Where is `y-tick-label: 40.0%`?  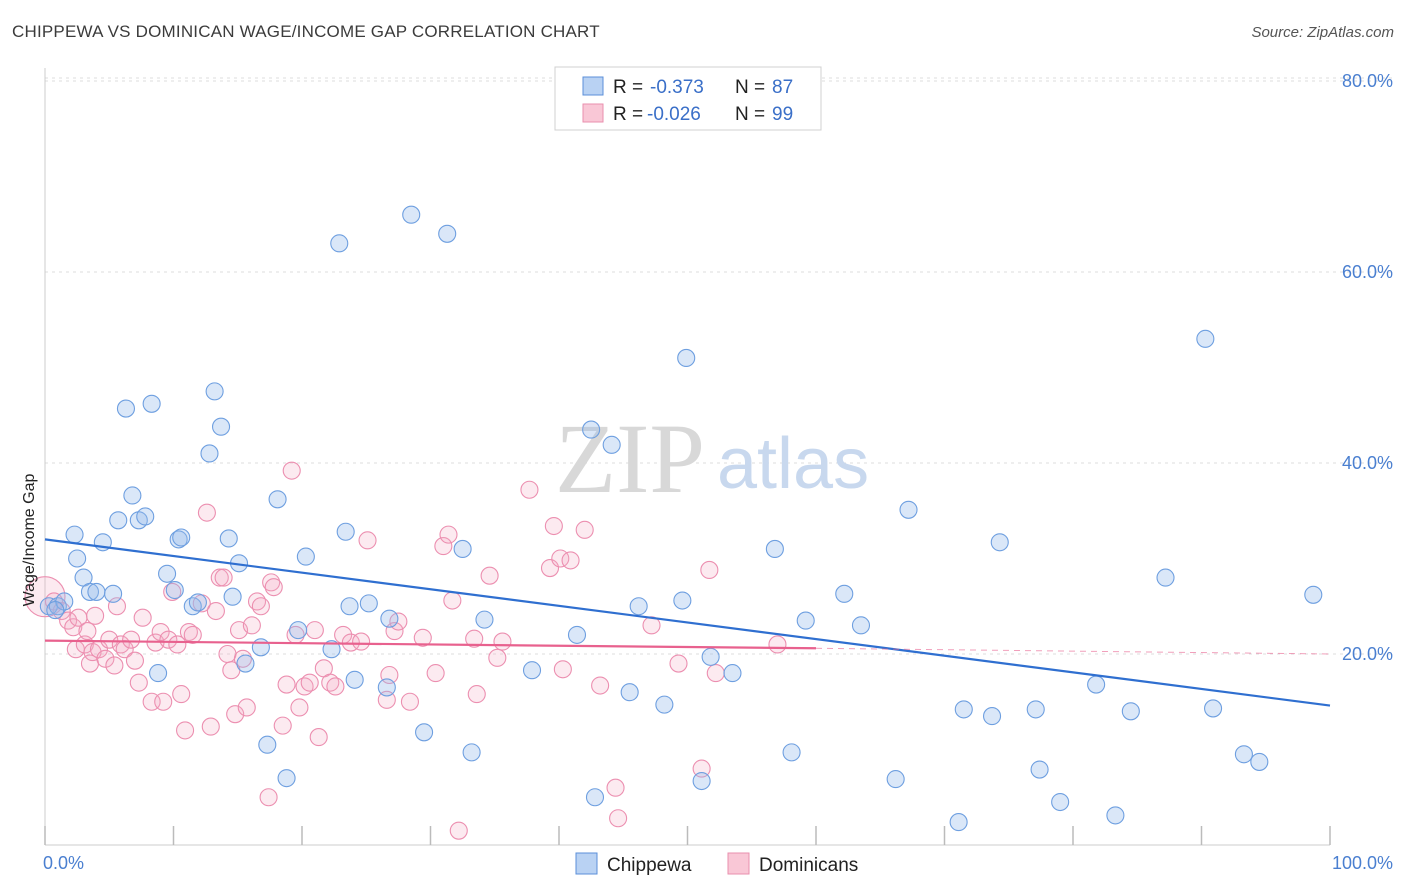
y-tick-label: 40.0% is located at coordinates (1367, 463).